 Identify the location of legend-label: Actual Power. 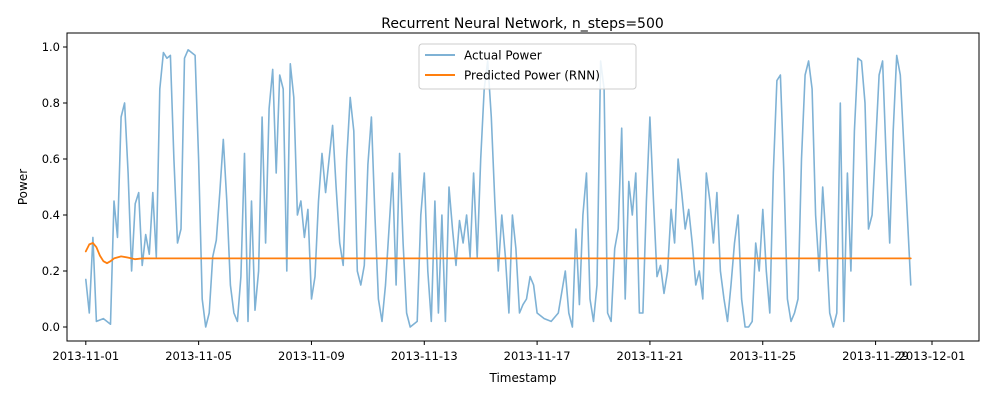
(503, 56).